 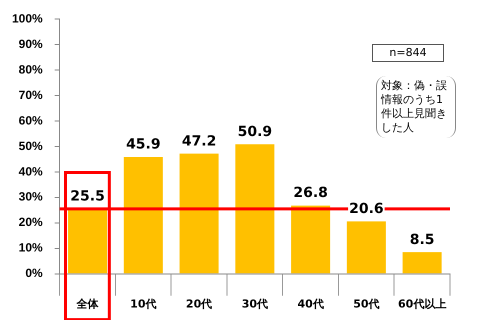 I want to click on x-tick-label: 30代, so click(x=255, y=303).